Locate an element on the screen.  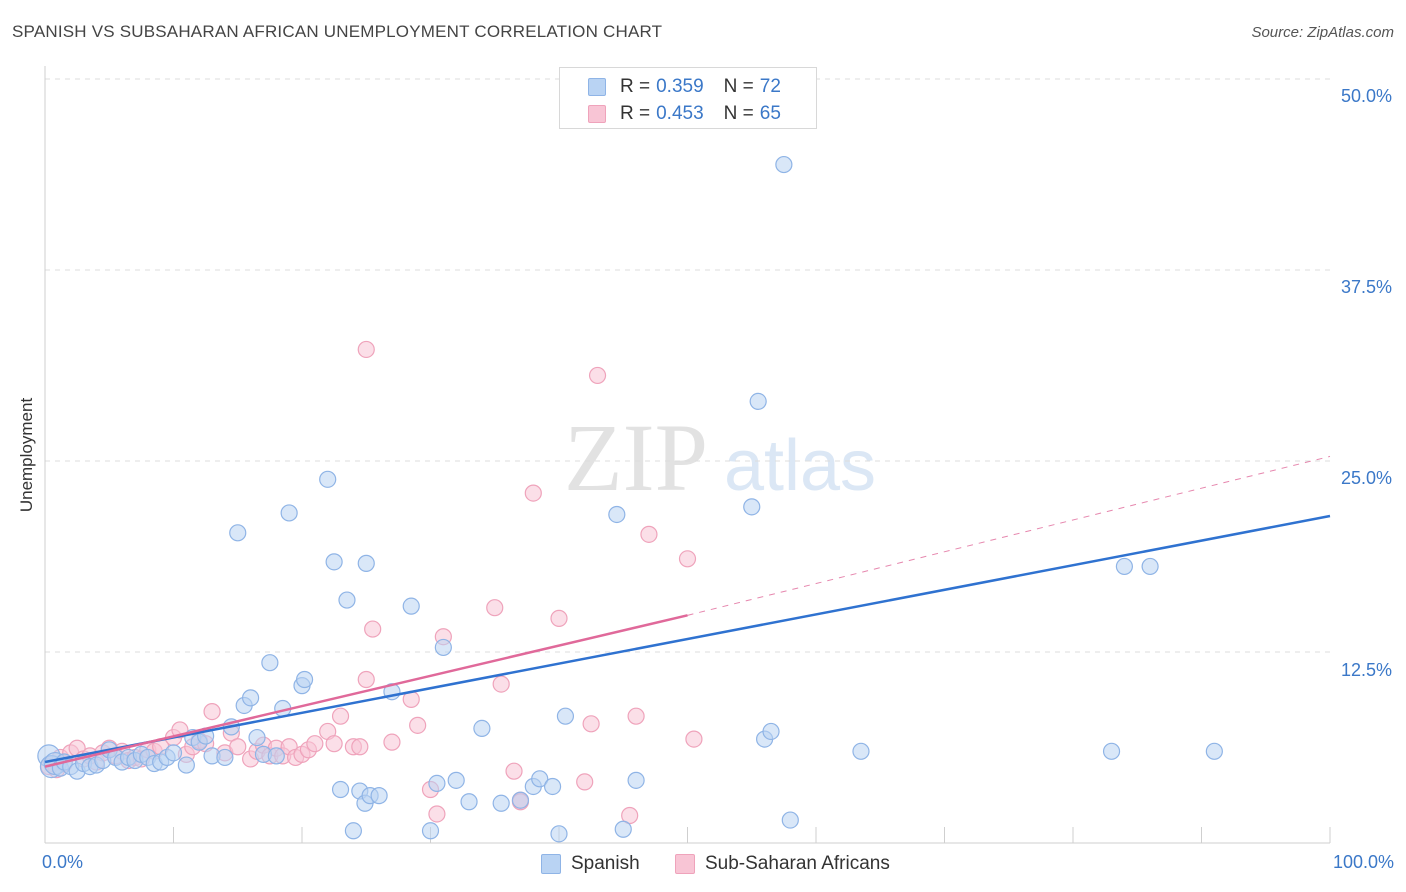
legend-row-african: R = 0.453 N = 65 is located at coordinates (684, 114).